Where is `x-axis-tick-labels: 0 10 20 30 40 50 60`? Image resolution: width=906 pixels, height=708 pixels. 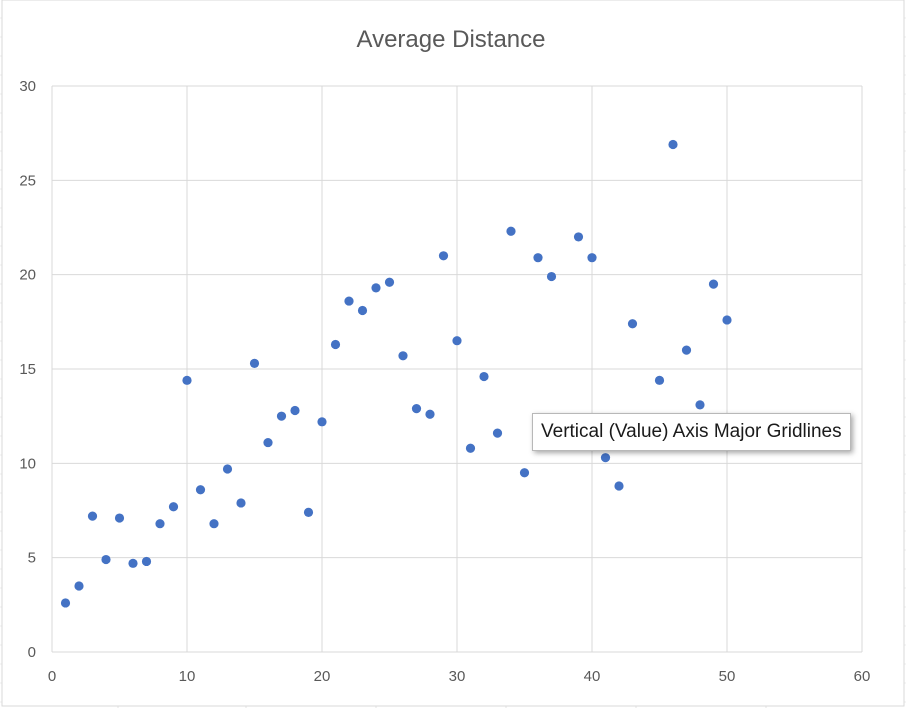 x-axis-tick-labels: 0 10 20 30 40 50 60 is located at coordinates (459, 676).